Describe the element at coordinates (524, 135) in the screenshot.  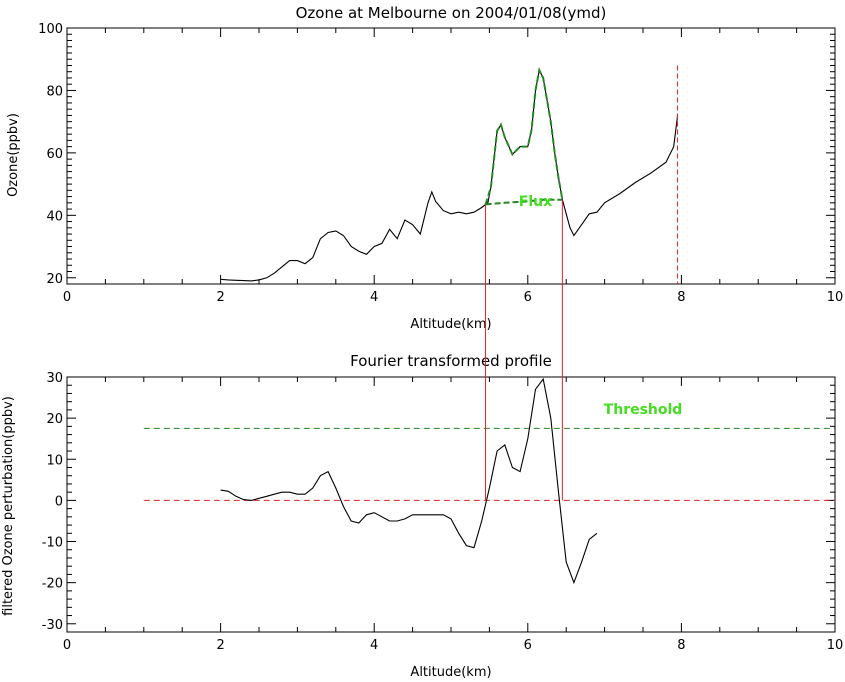
I see `flux-outline-line` at that location.